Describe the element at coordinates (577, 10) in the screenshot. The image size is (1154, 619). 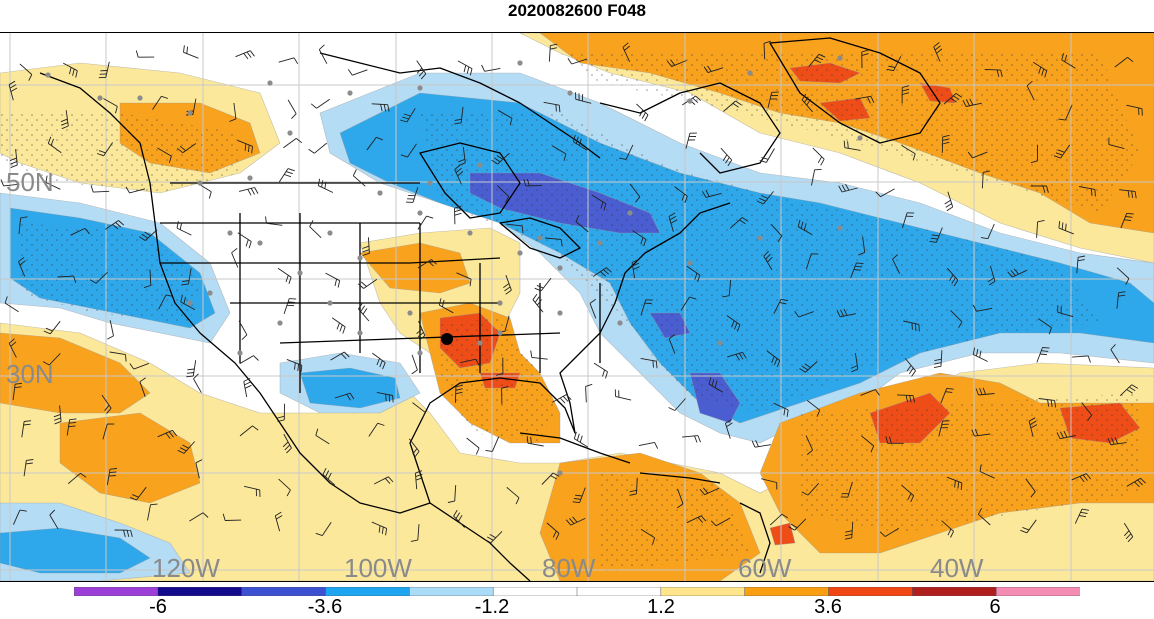
I see `chart-title: 2020082600 F048` at that location.